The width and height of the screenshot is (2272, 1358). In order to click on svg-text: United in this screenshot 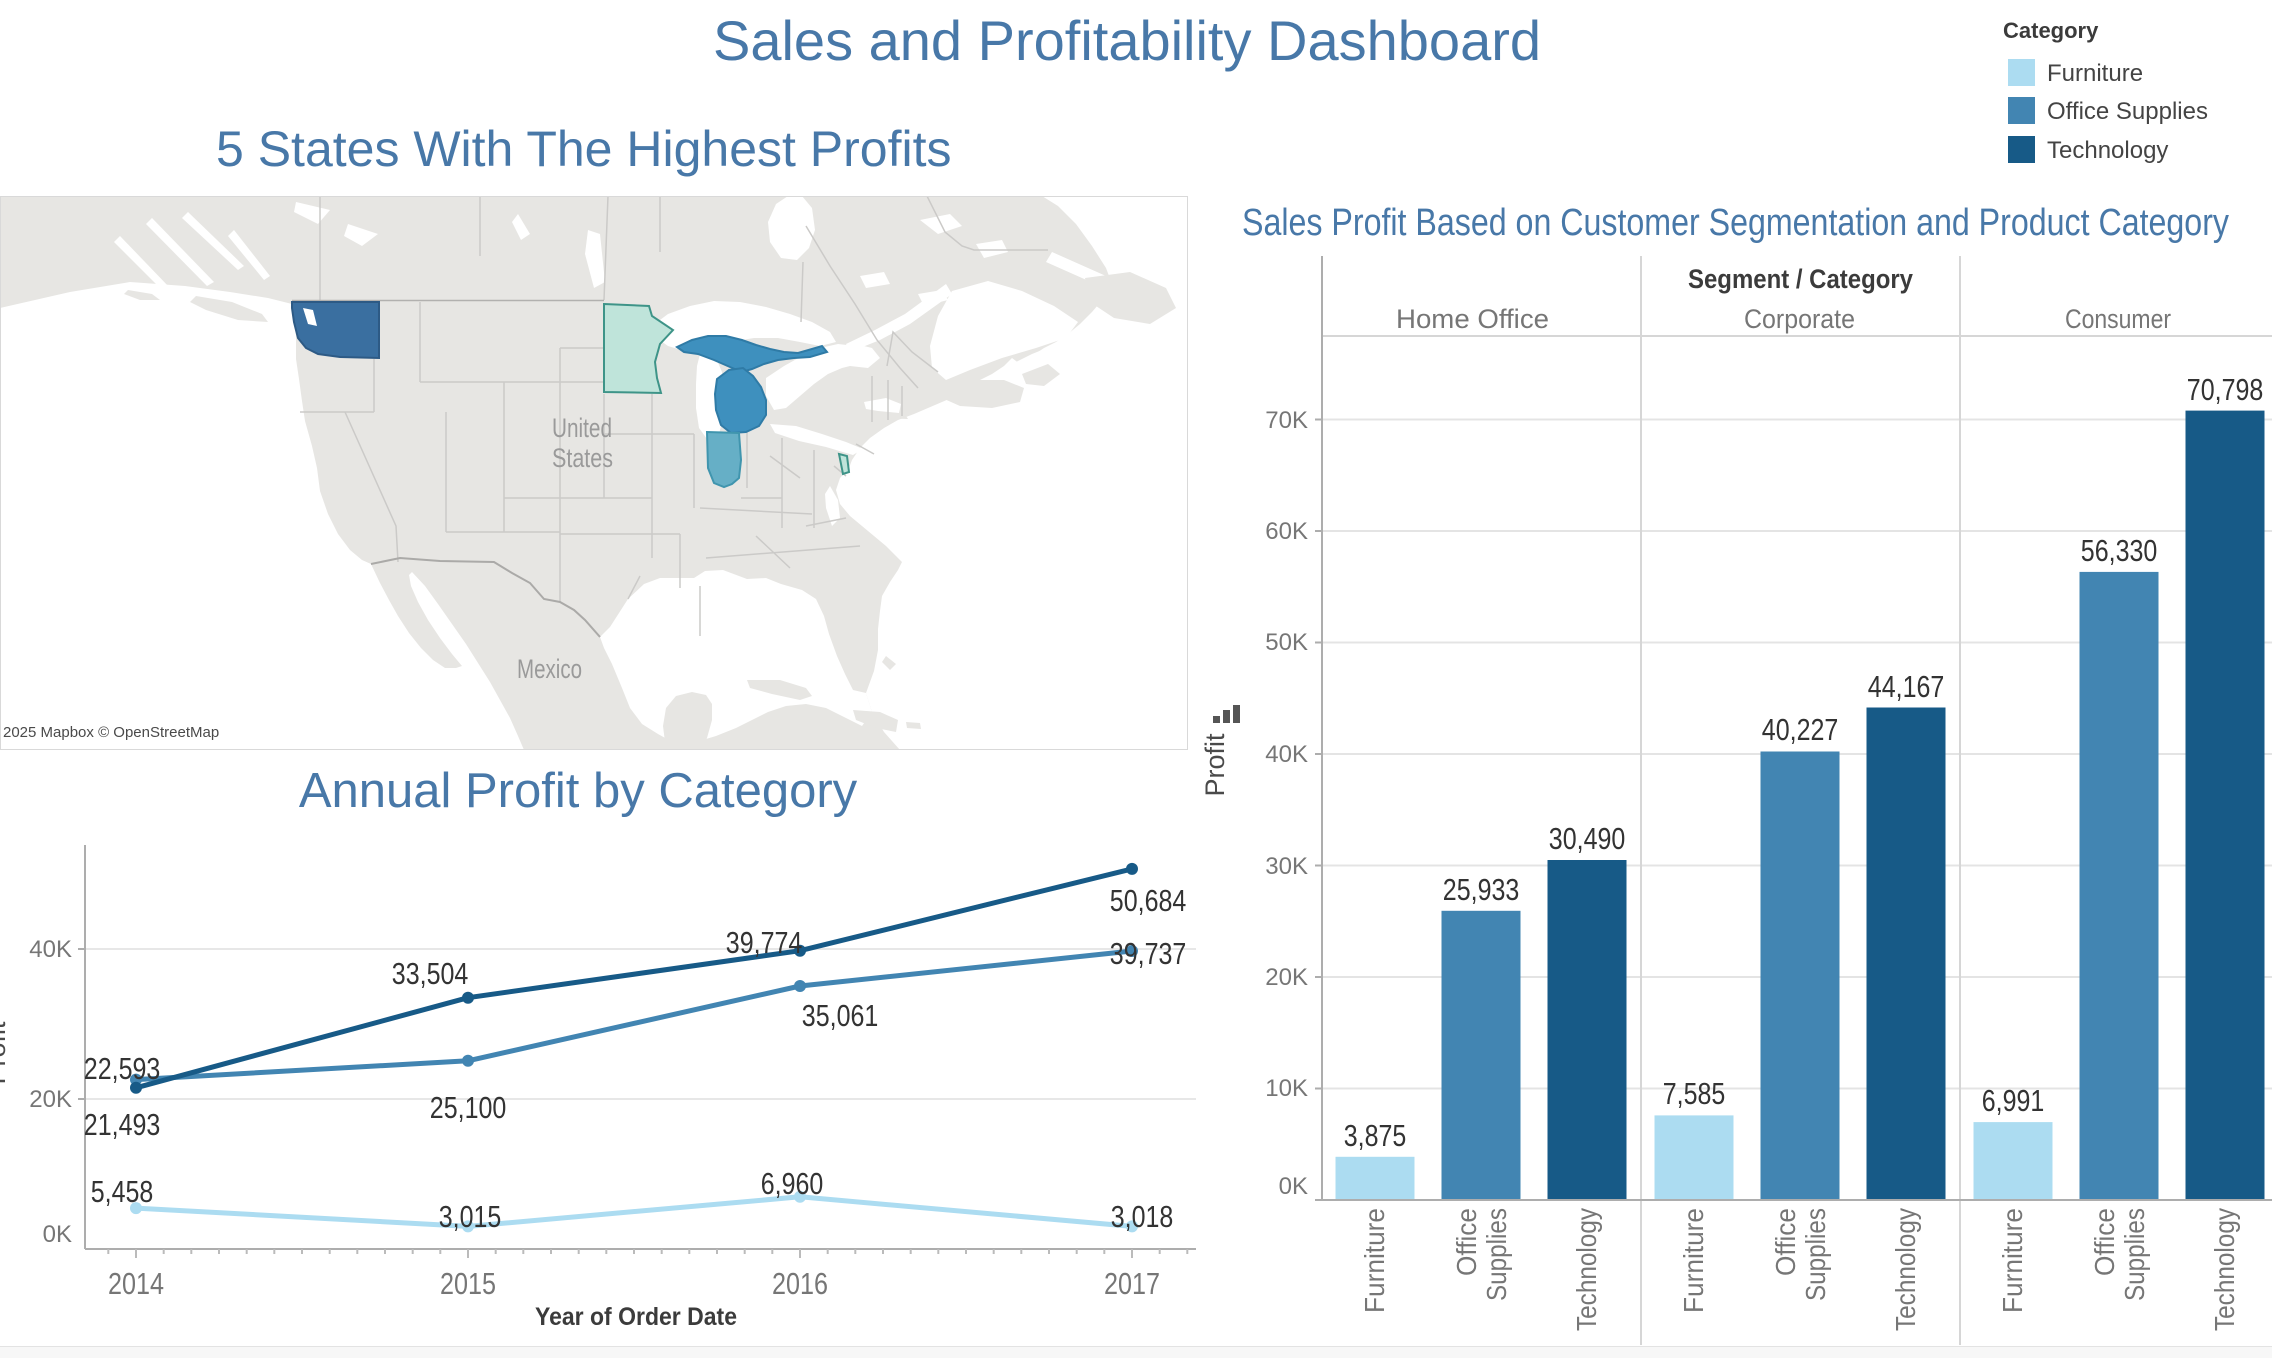, I will do `click(582, 428)`.